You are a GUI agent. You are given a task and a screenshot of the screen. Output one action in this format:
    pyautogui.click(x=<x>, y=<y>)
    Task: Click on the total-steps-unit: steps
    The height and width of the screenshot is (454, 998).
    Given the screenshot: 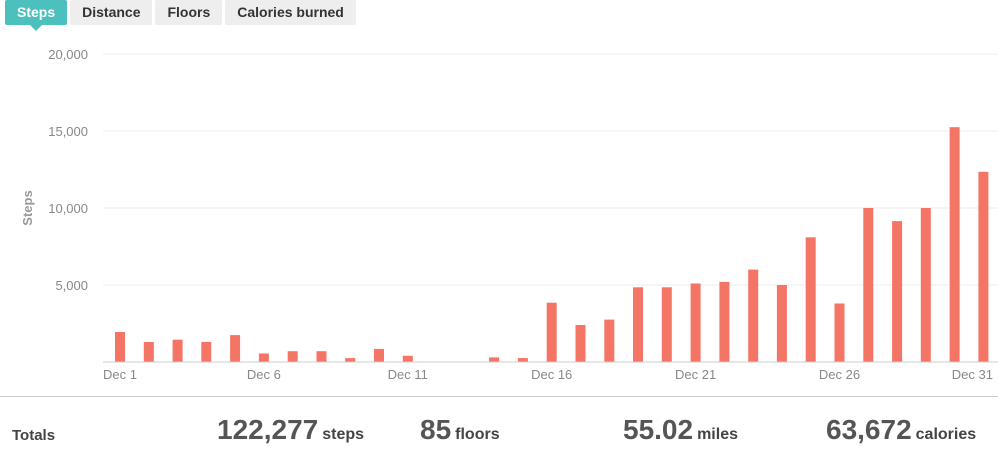 What is the action you would take?
    pyautogui.click(x=343, y=434)
    